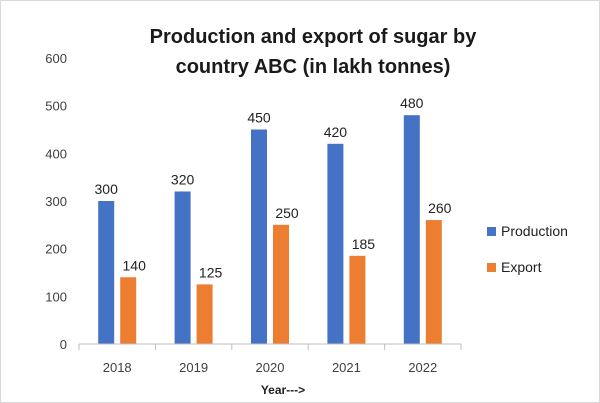 This screenshot has height=403, width=600. Describe the element at coordinates (283, 390) in the screenshot. I see `x-axis-title: Year--->` at that location.